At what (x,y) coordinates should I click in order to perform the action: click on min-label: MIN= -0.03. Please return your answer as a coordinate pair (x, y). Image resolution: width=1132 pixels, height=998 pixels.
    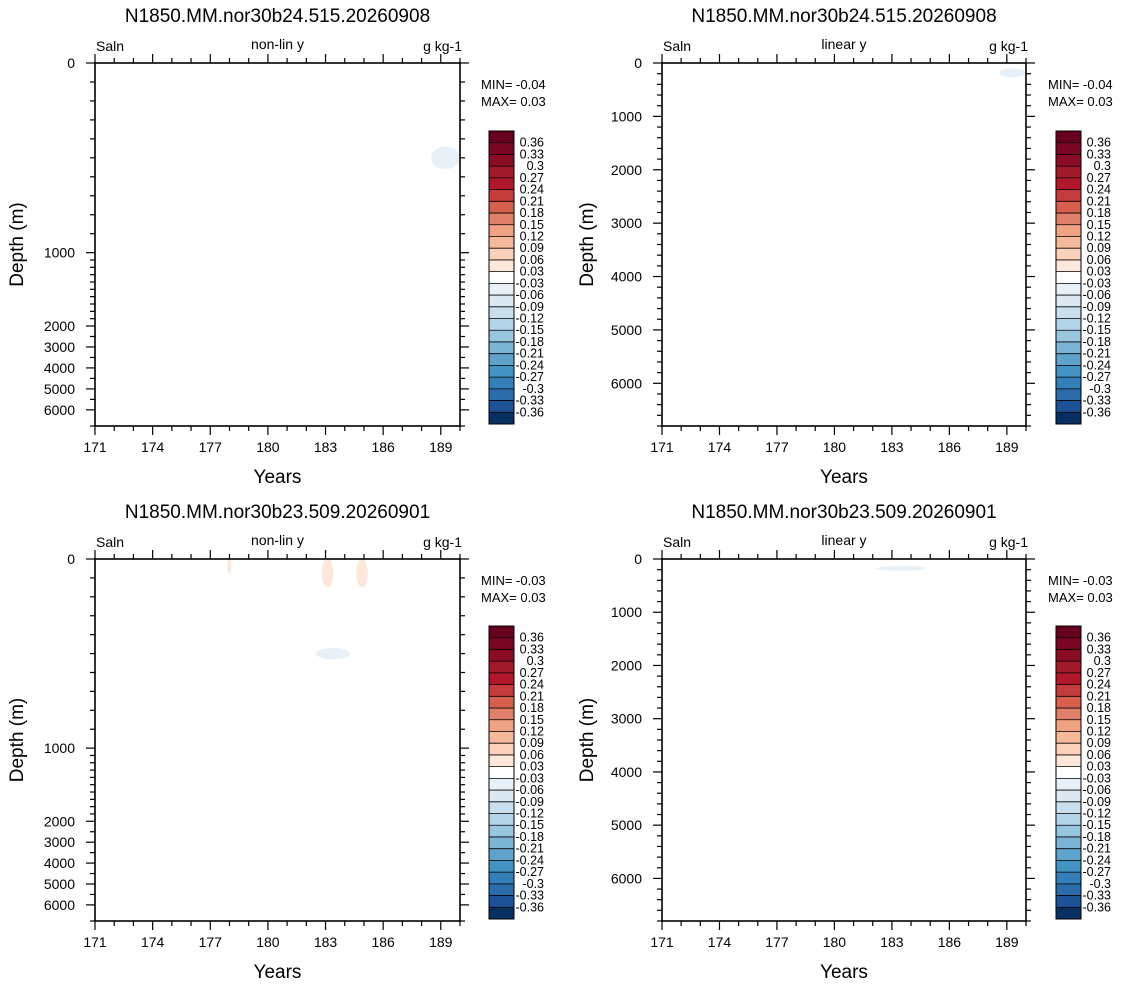
    Looking at the image, I should click on (1080, 580).